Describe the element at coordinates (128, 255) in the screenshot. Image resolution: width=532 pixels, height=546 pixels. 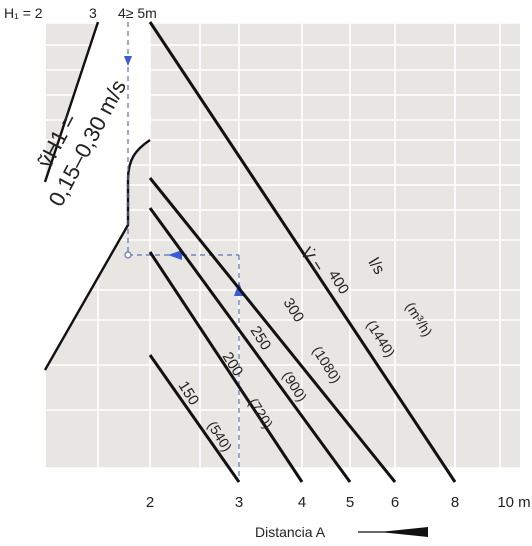
I see `guide-point-icon` at that location.